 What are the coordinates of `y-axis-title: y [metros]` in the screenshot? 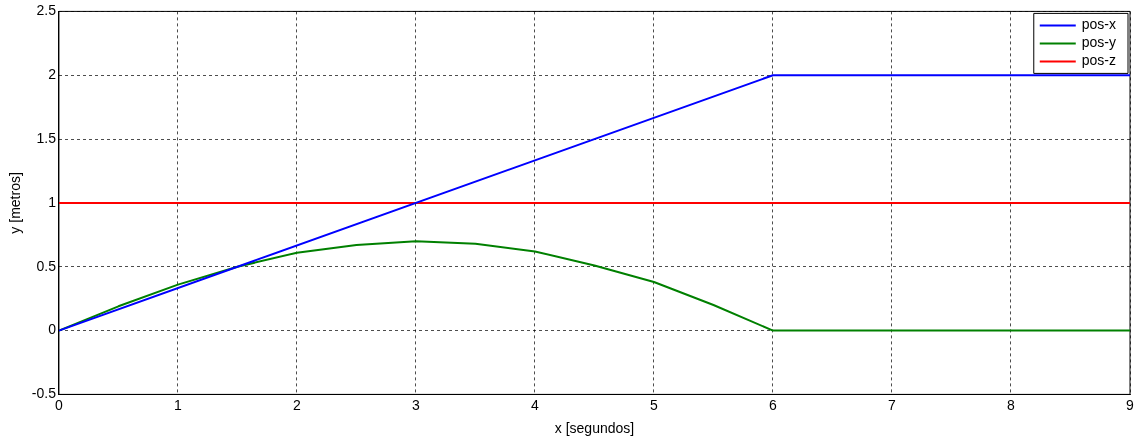 It's located at (15, 203).